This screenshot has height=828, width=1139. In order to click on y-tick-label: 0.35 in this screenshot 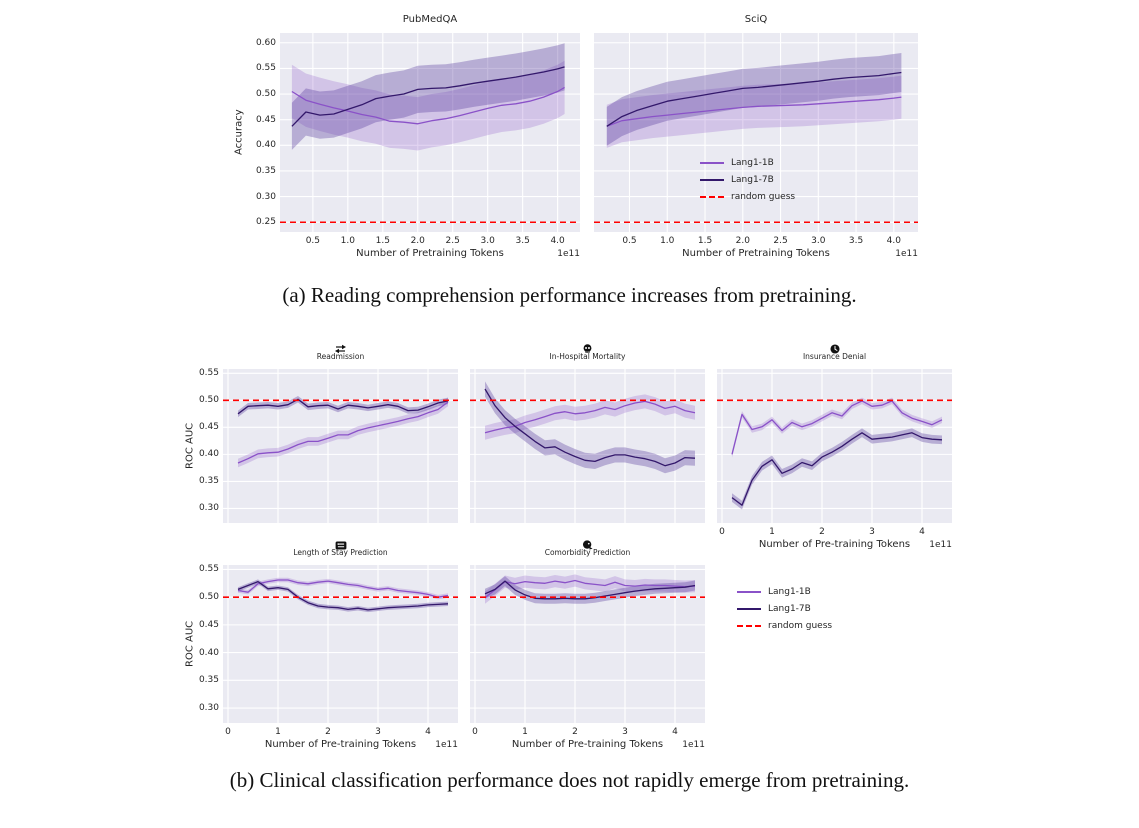, I will do `click(208, 481)`.